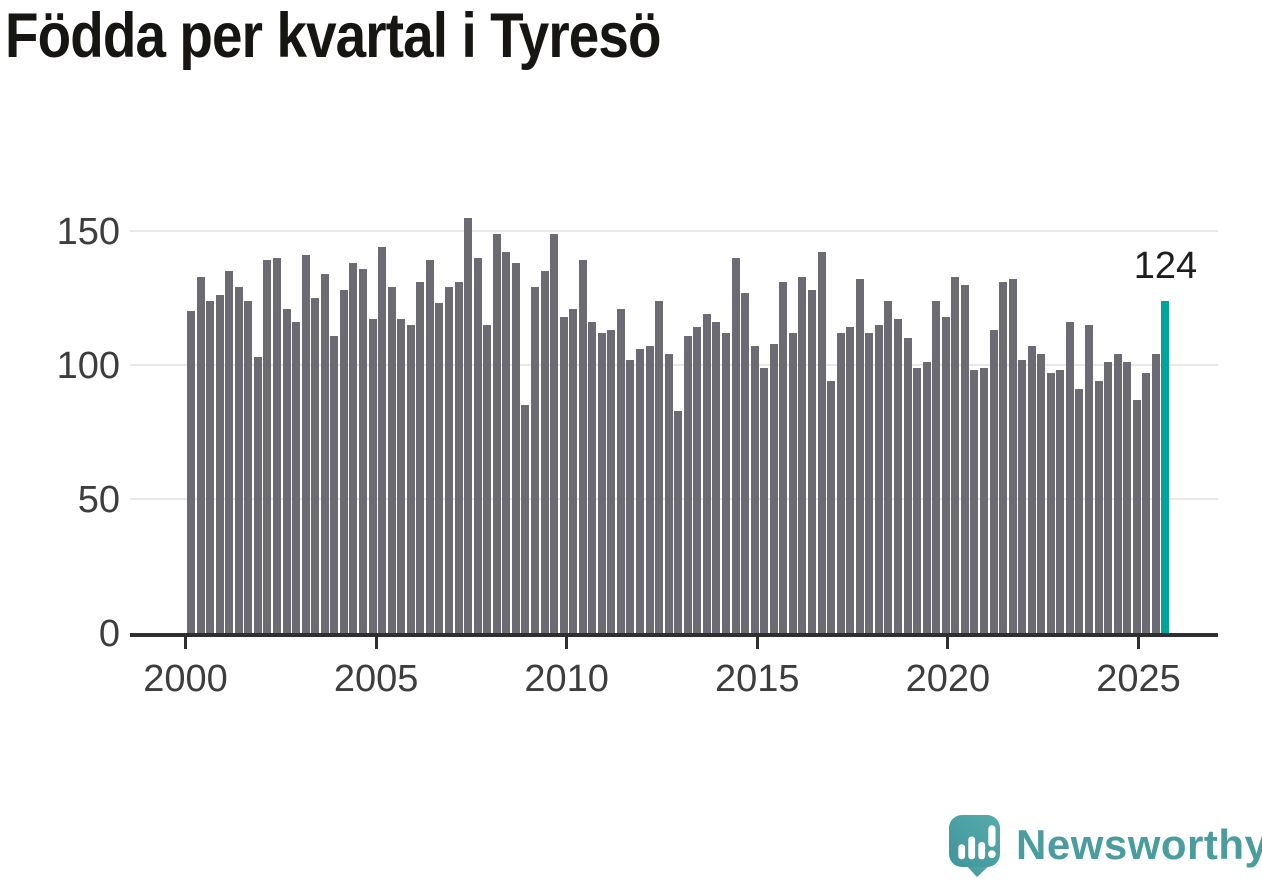  I want to click on x-tick-label-2000: 2000, so click(185, 679).